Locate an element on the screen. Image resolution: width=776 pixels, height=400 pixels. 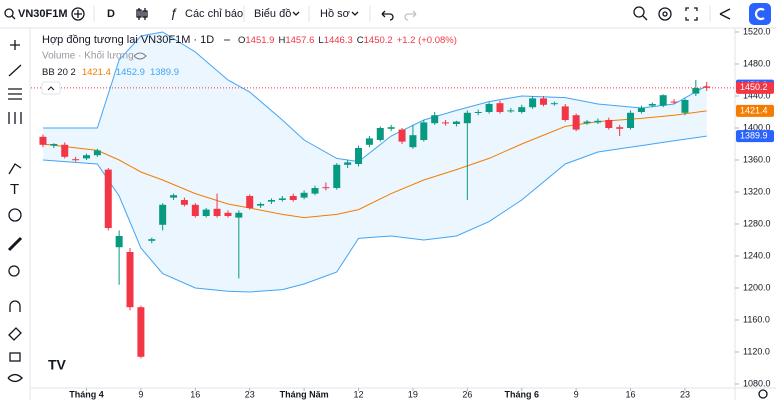
x-tick-label: 19 is located at coordinates (413, 394).